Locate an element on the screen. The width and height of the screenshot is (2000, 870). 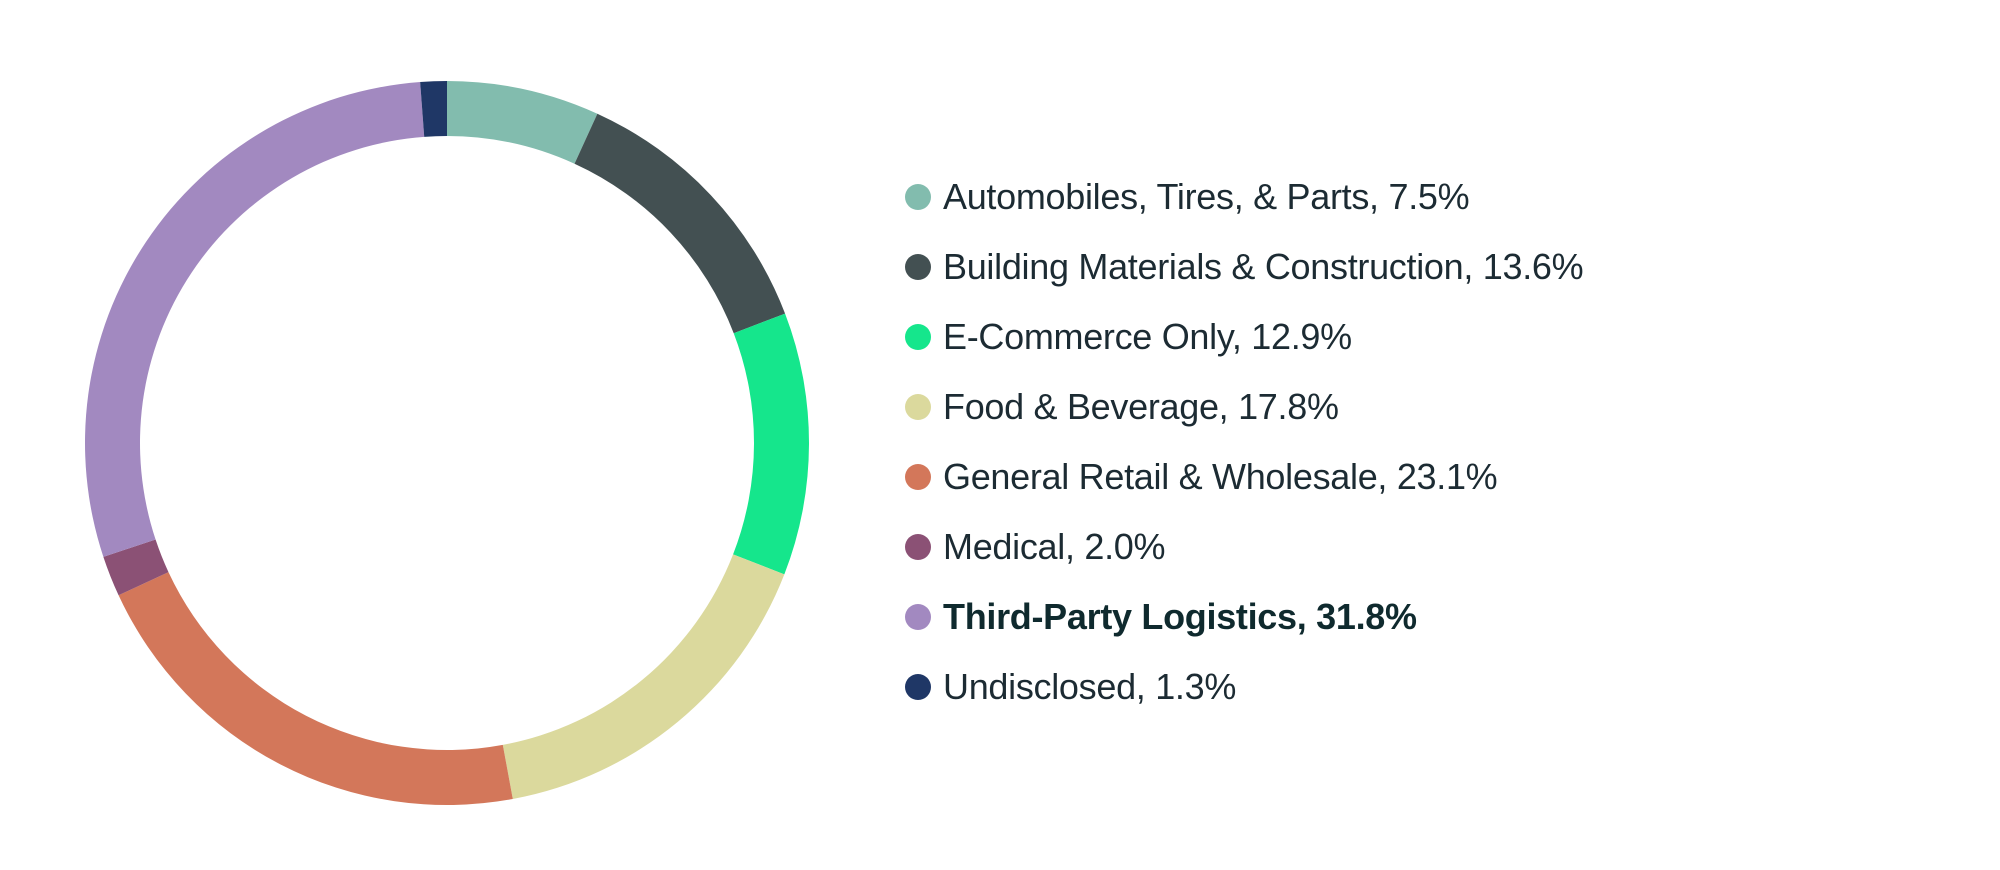
pie-slice-third-party-logistics is located at coordinates (254, 319).